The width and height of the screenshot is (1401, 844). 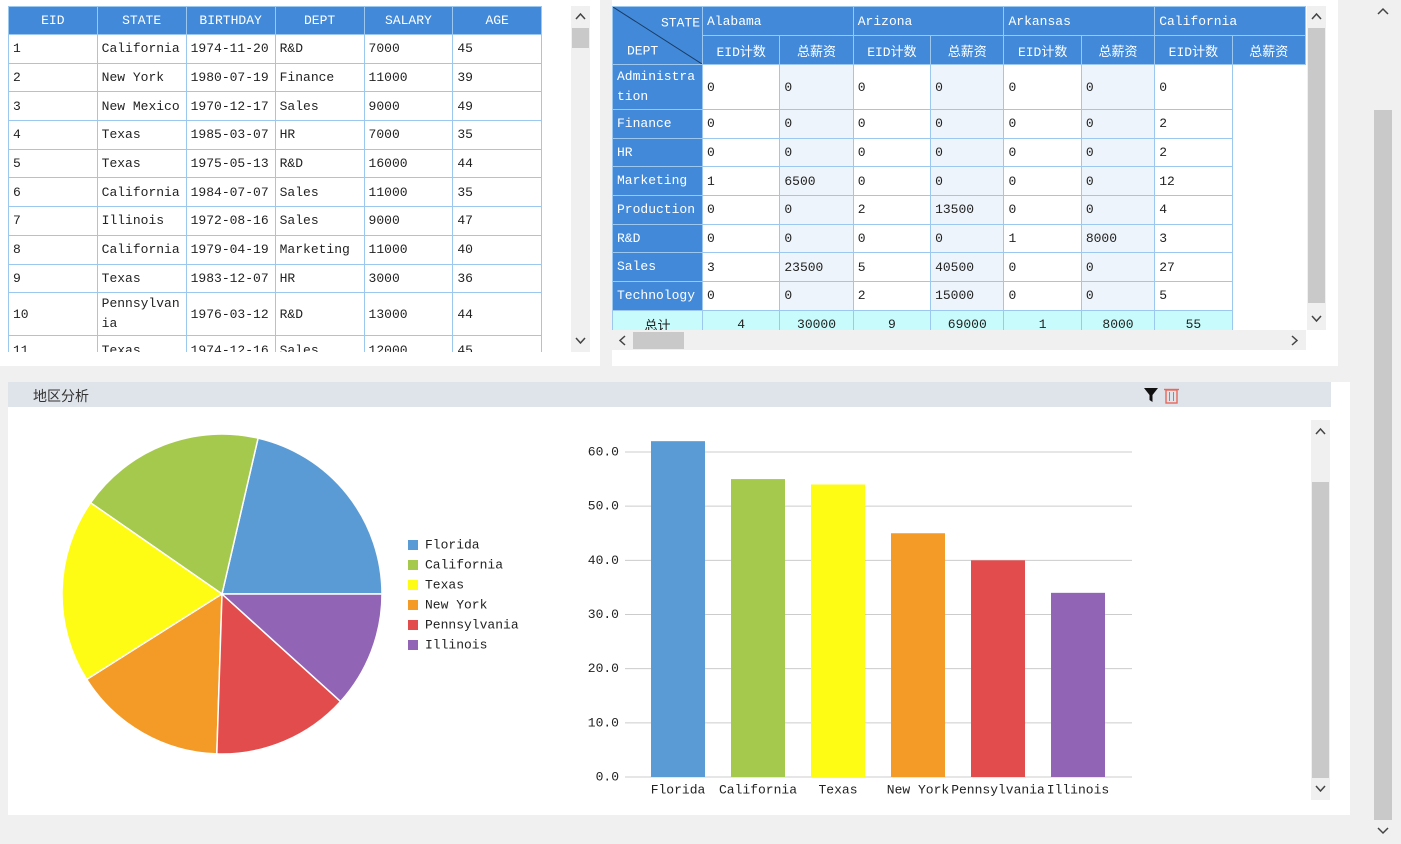 I want to click on state-header: California, so click(x=1230, y=21).